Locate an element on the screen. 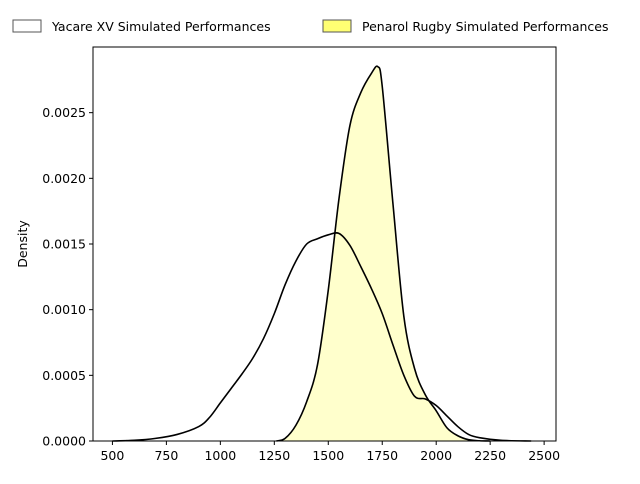 This screenshot has height=484, width=640. x-axis: 500 750 1000 1250 1500 1750 2000 2250 2500 is located at coordinates (330, 452).